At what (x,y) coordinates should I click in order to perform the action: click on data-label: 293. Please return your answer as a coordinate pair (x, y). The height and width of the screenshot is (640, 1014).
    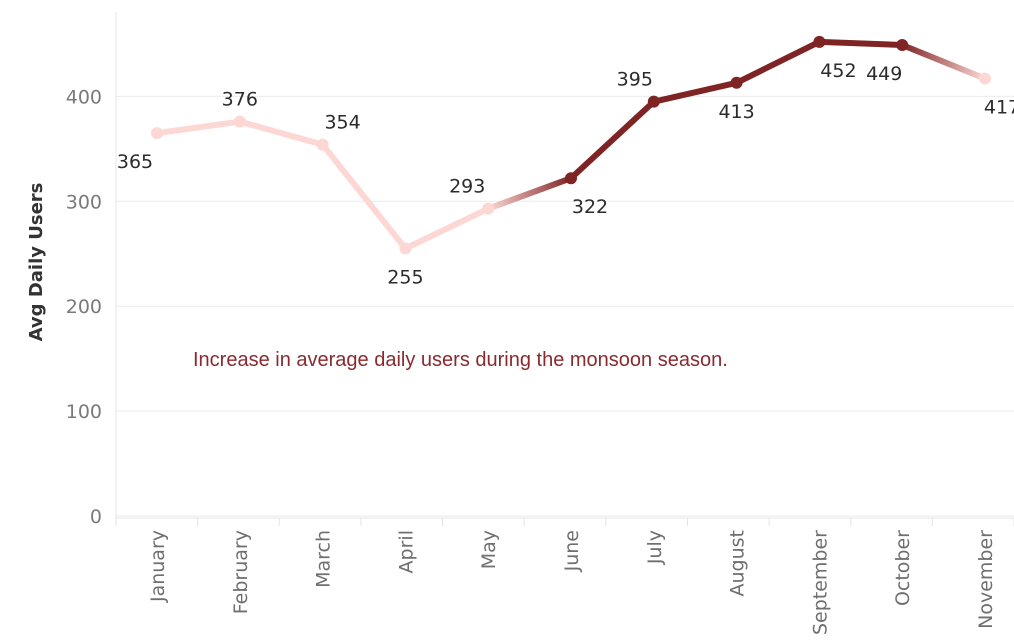
    Looking at the image, I should click on (467, 187).